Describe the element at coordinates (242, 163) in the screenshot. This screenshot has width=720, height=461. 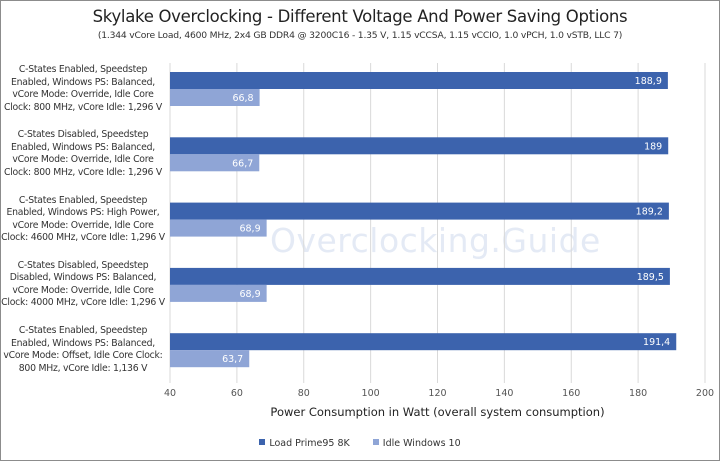
I see `data-label: 66,7` at that location.